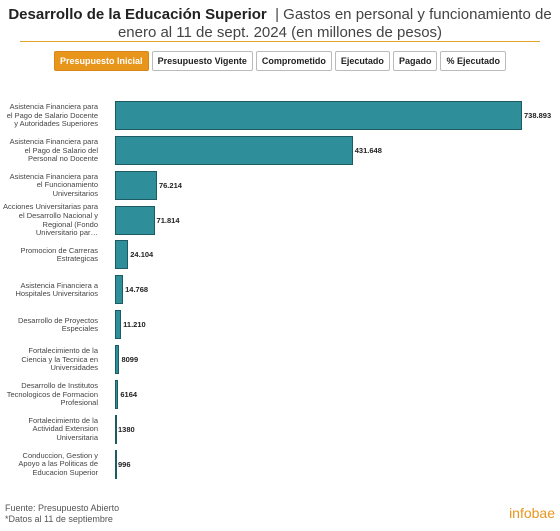  Describe the element at coordinates (280, 325) in the screenshot. I see `bar-row: Desarrollo de Proyectos Especiales 11.210` at that location.